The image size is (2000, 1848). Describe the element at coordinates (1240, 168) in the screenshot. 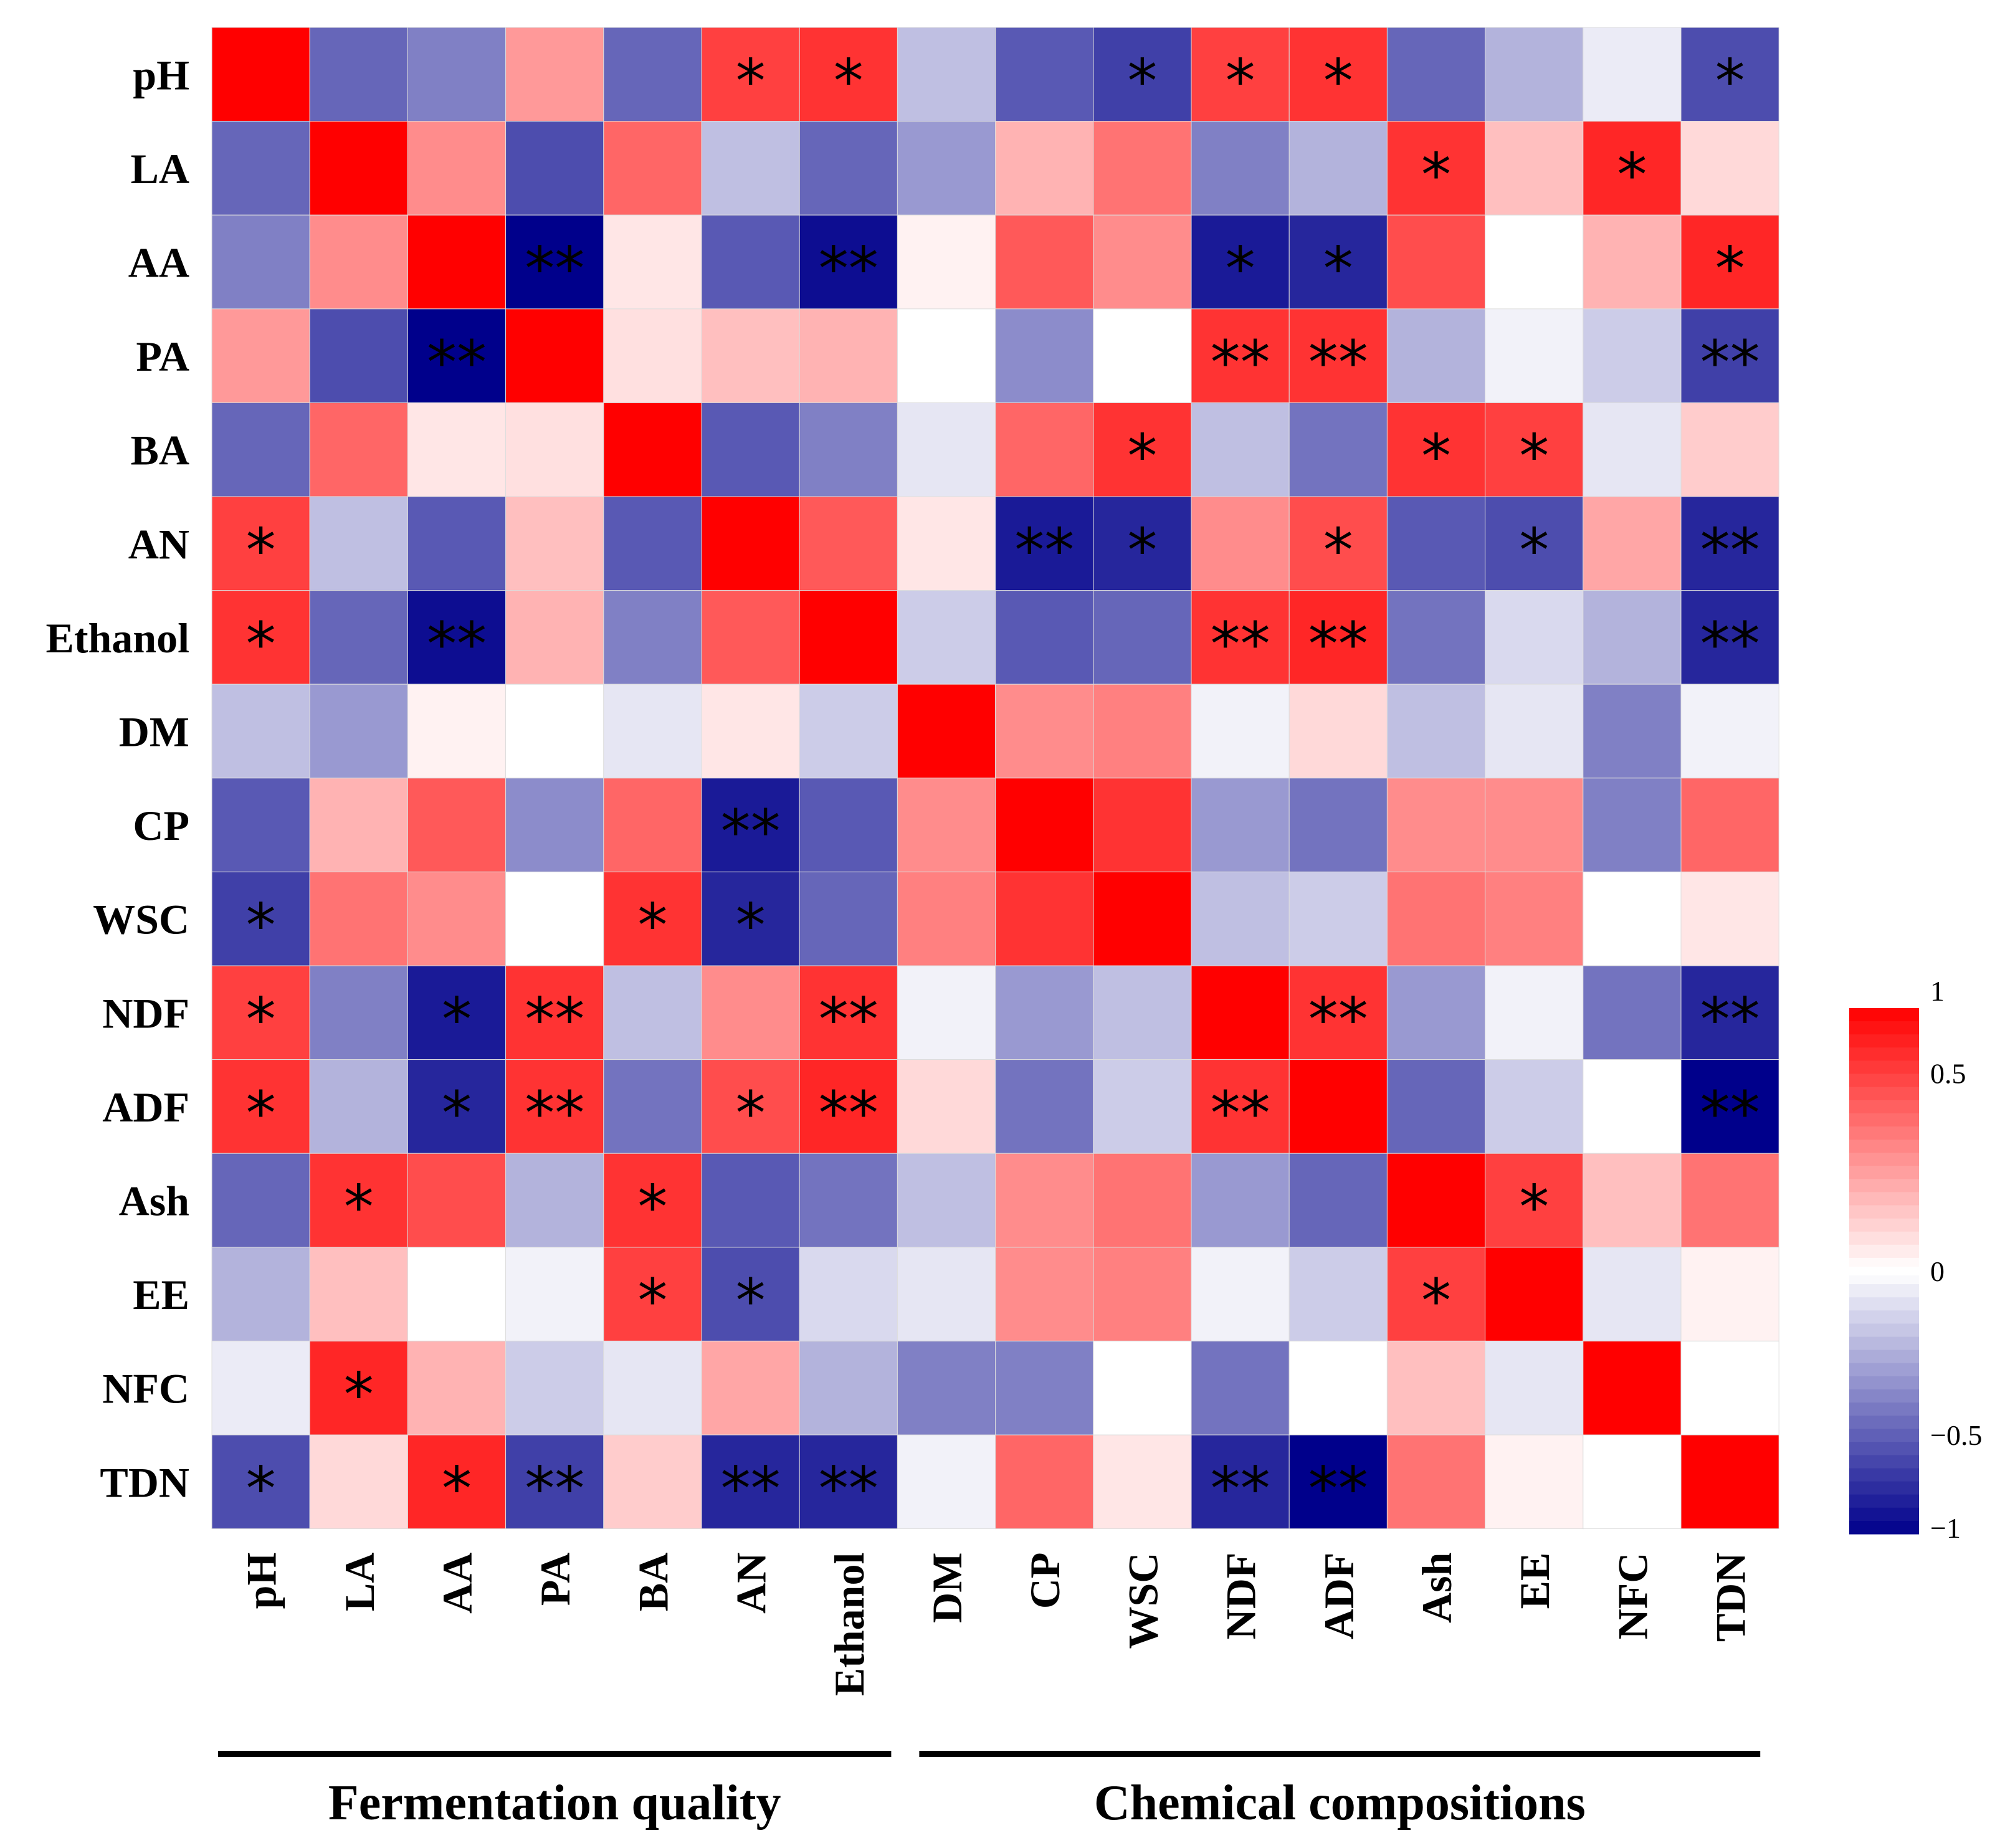

I see `heatmap-cell-LA-NDF` at that location.